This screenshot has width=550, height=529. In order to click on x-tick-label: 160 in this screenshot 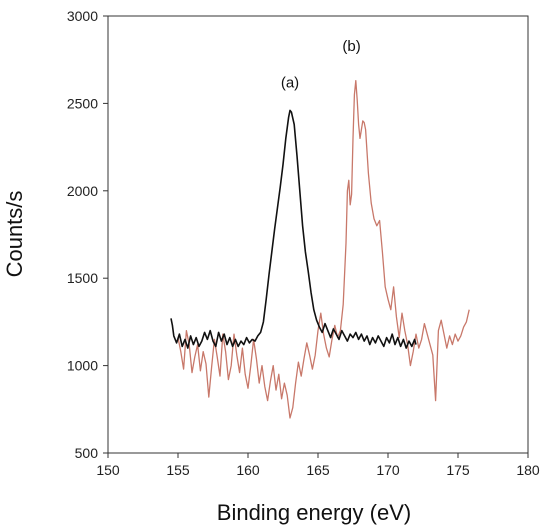, I will do `click(248, 470)`.